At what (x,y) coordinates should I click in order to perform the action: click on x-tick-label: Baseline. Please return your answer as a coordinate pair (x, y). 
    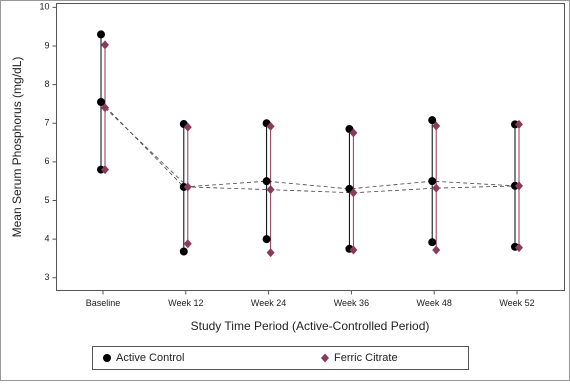
    Looking at the image, I should click on (103, 303).